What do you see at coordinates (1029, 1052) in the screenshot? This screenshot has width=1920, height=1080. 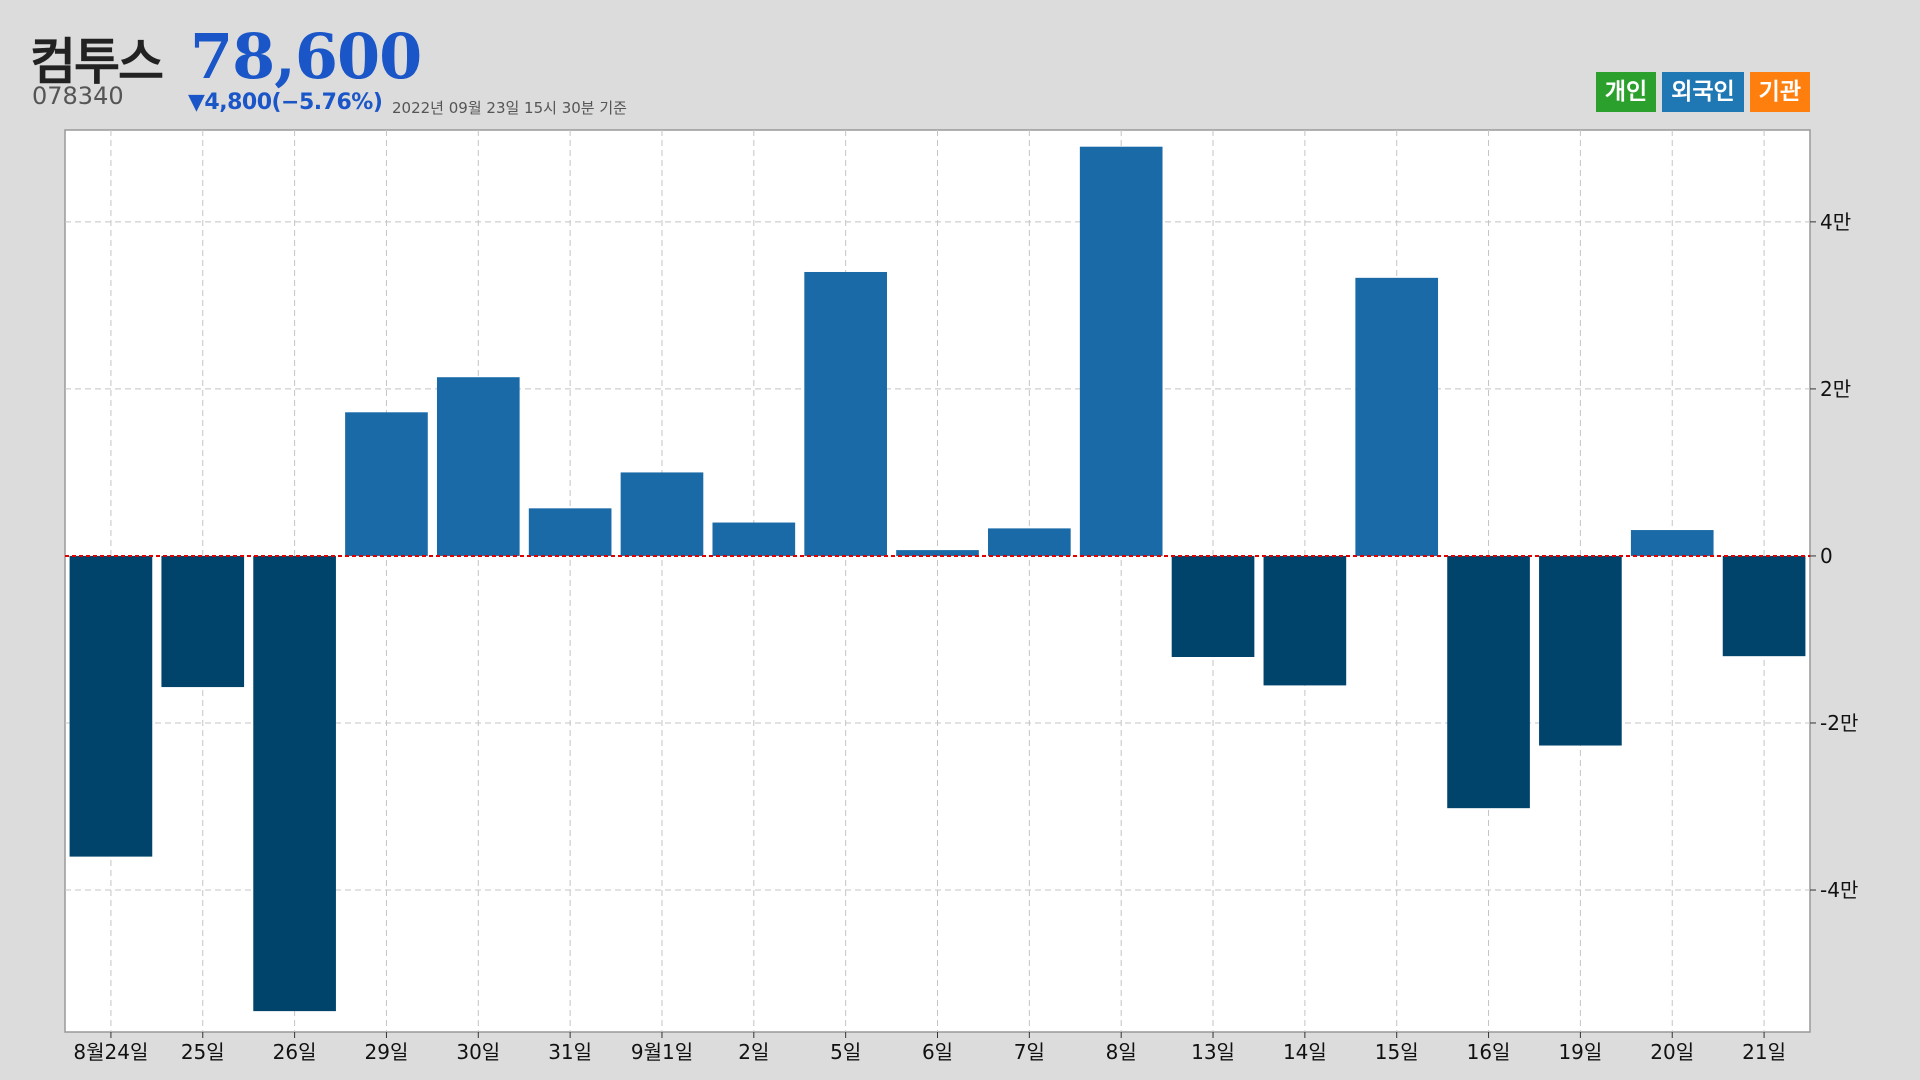 I see `x-tick-label: 7일` at bounding box center [1029, 1052].